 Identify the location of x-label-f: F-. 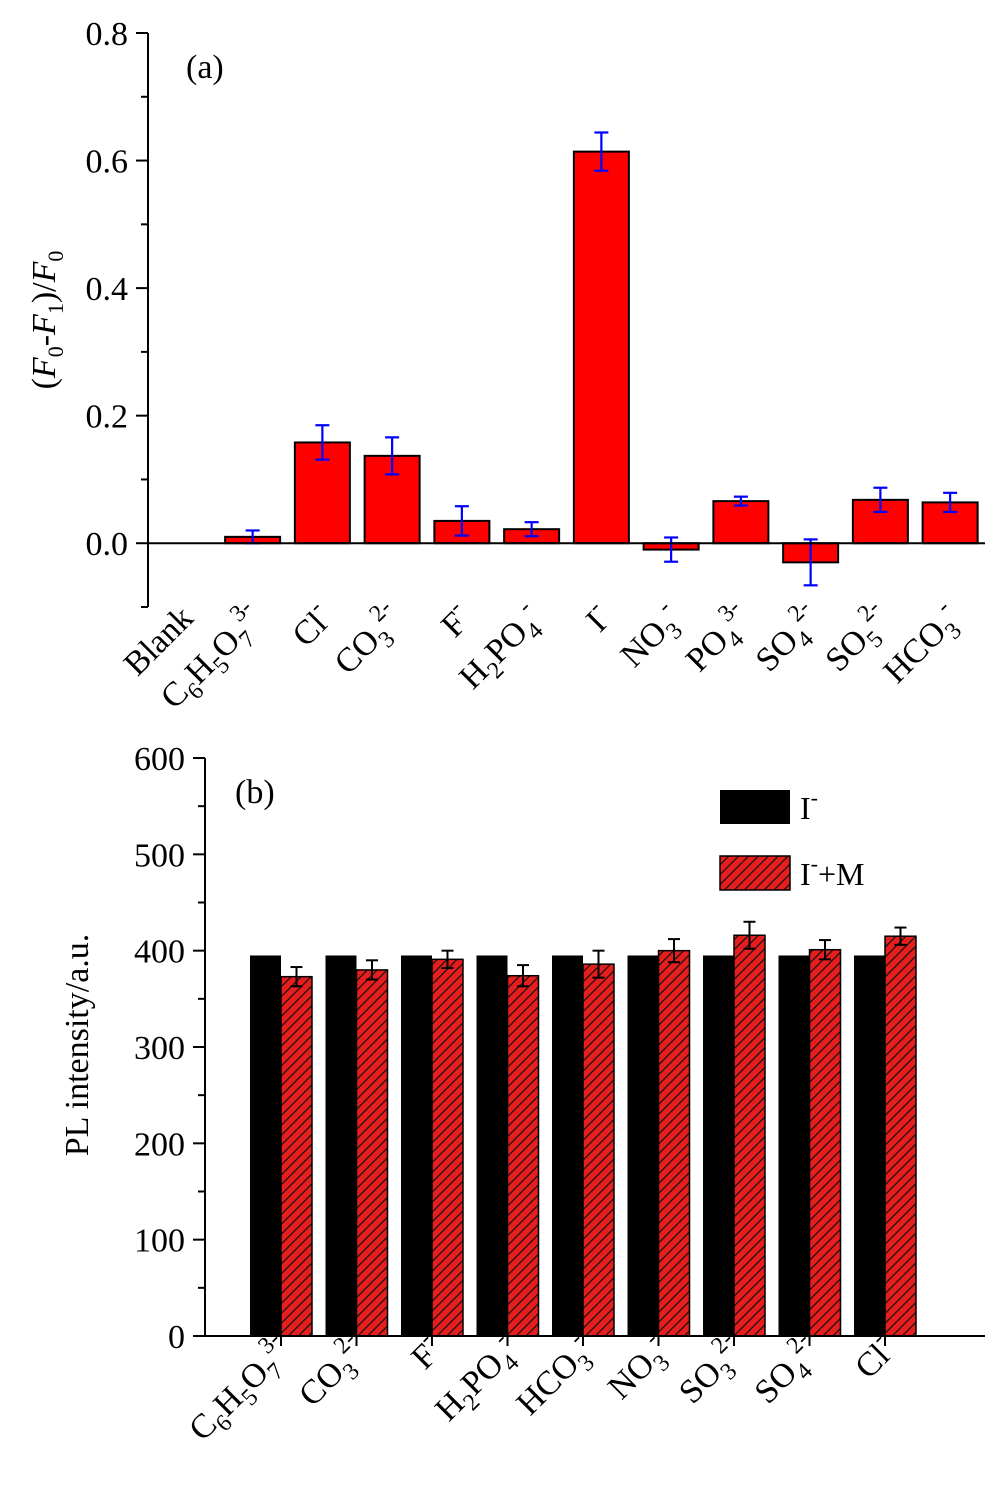
(454, 620).